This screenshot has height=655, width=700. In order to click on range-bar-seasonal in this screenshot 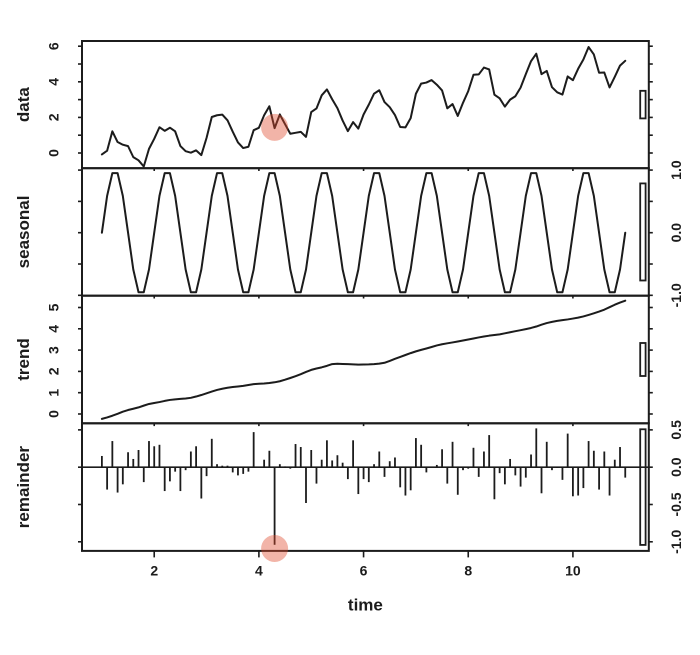, I will do `click(643, 232)`.